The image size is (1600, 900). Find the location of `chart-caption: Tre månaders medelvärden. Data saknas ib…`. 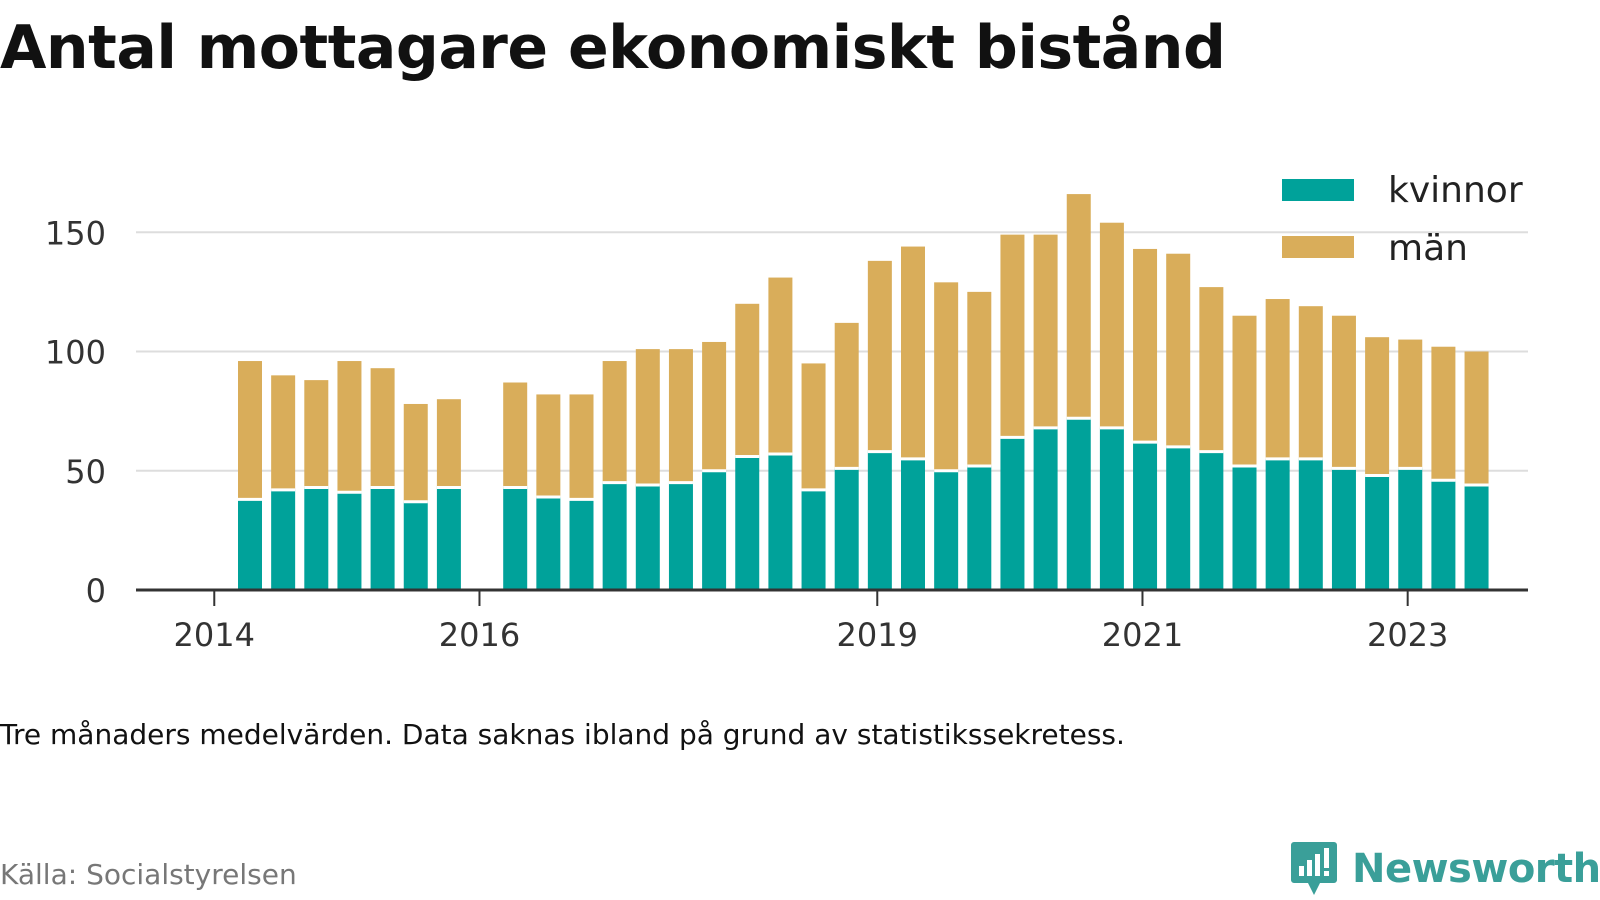

chart-caption: Tre månaders medelvärden. Data saknas ib… is located at coordinates (562, 734).